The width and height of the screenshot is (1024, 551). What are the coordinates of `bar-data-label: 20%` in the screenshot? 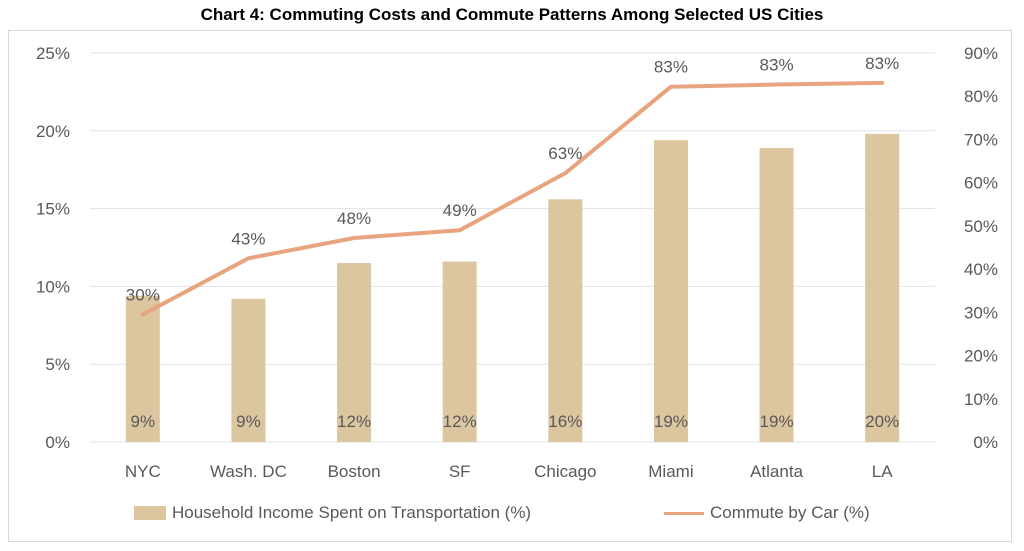 It's located at (882, 421).